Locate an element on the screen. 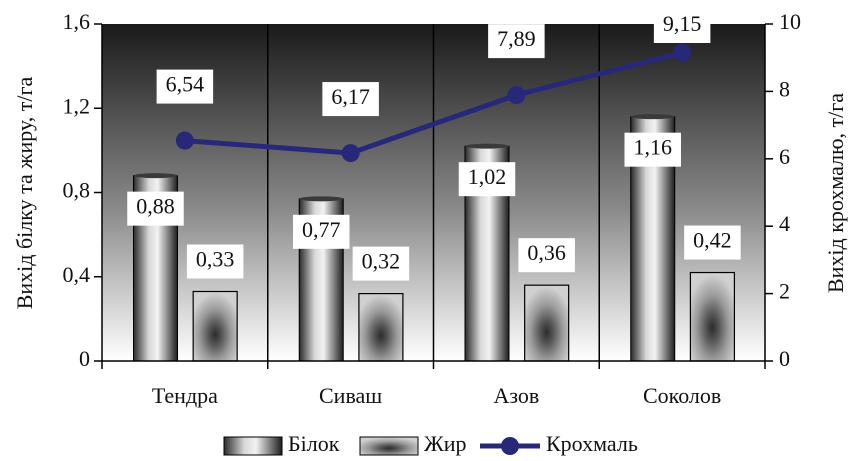 This screenshot has height=461, width=850. label-protein-text: 1,16 is located at coordinates (652, 147).